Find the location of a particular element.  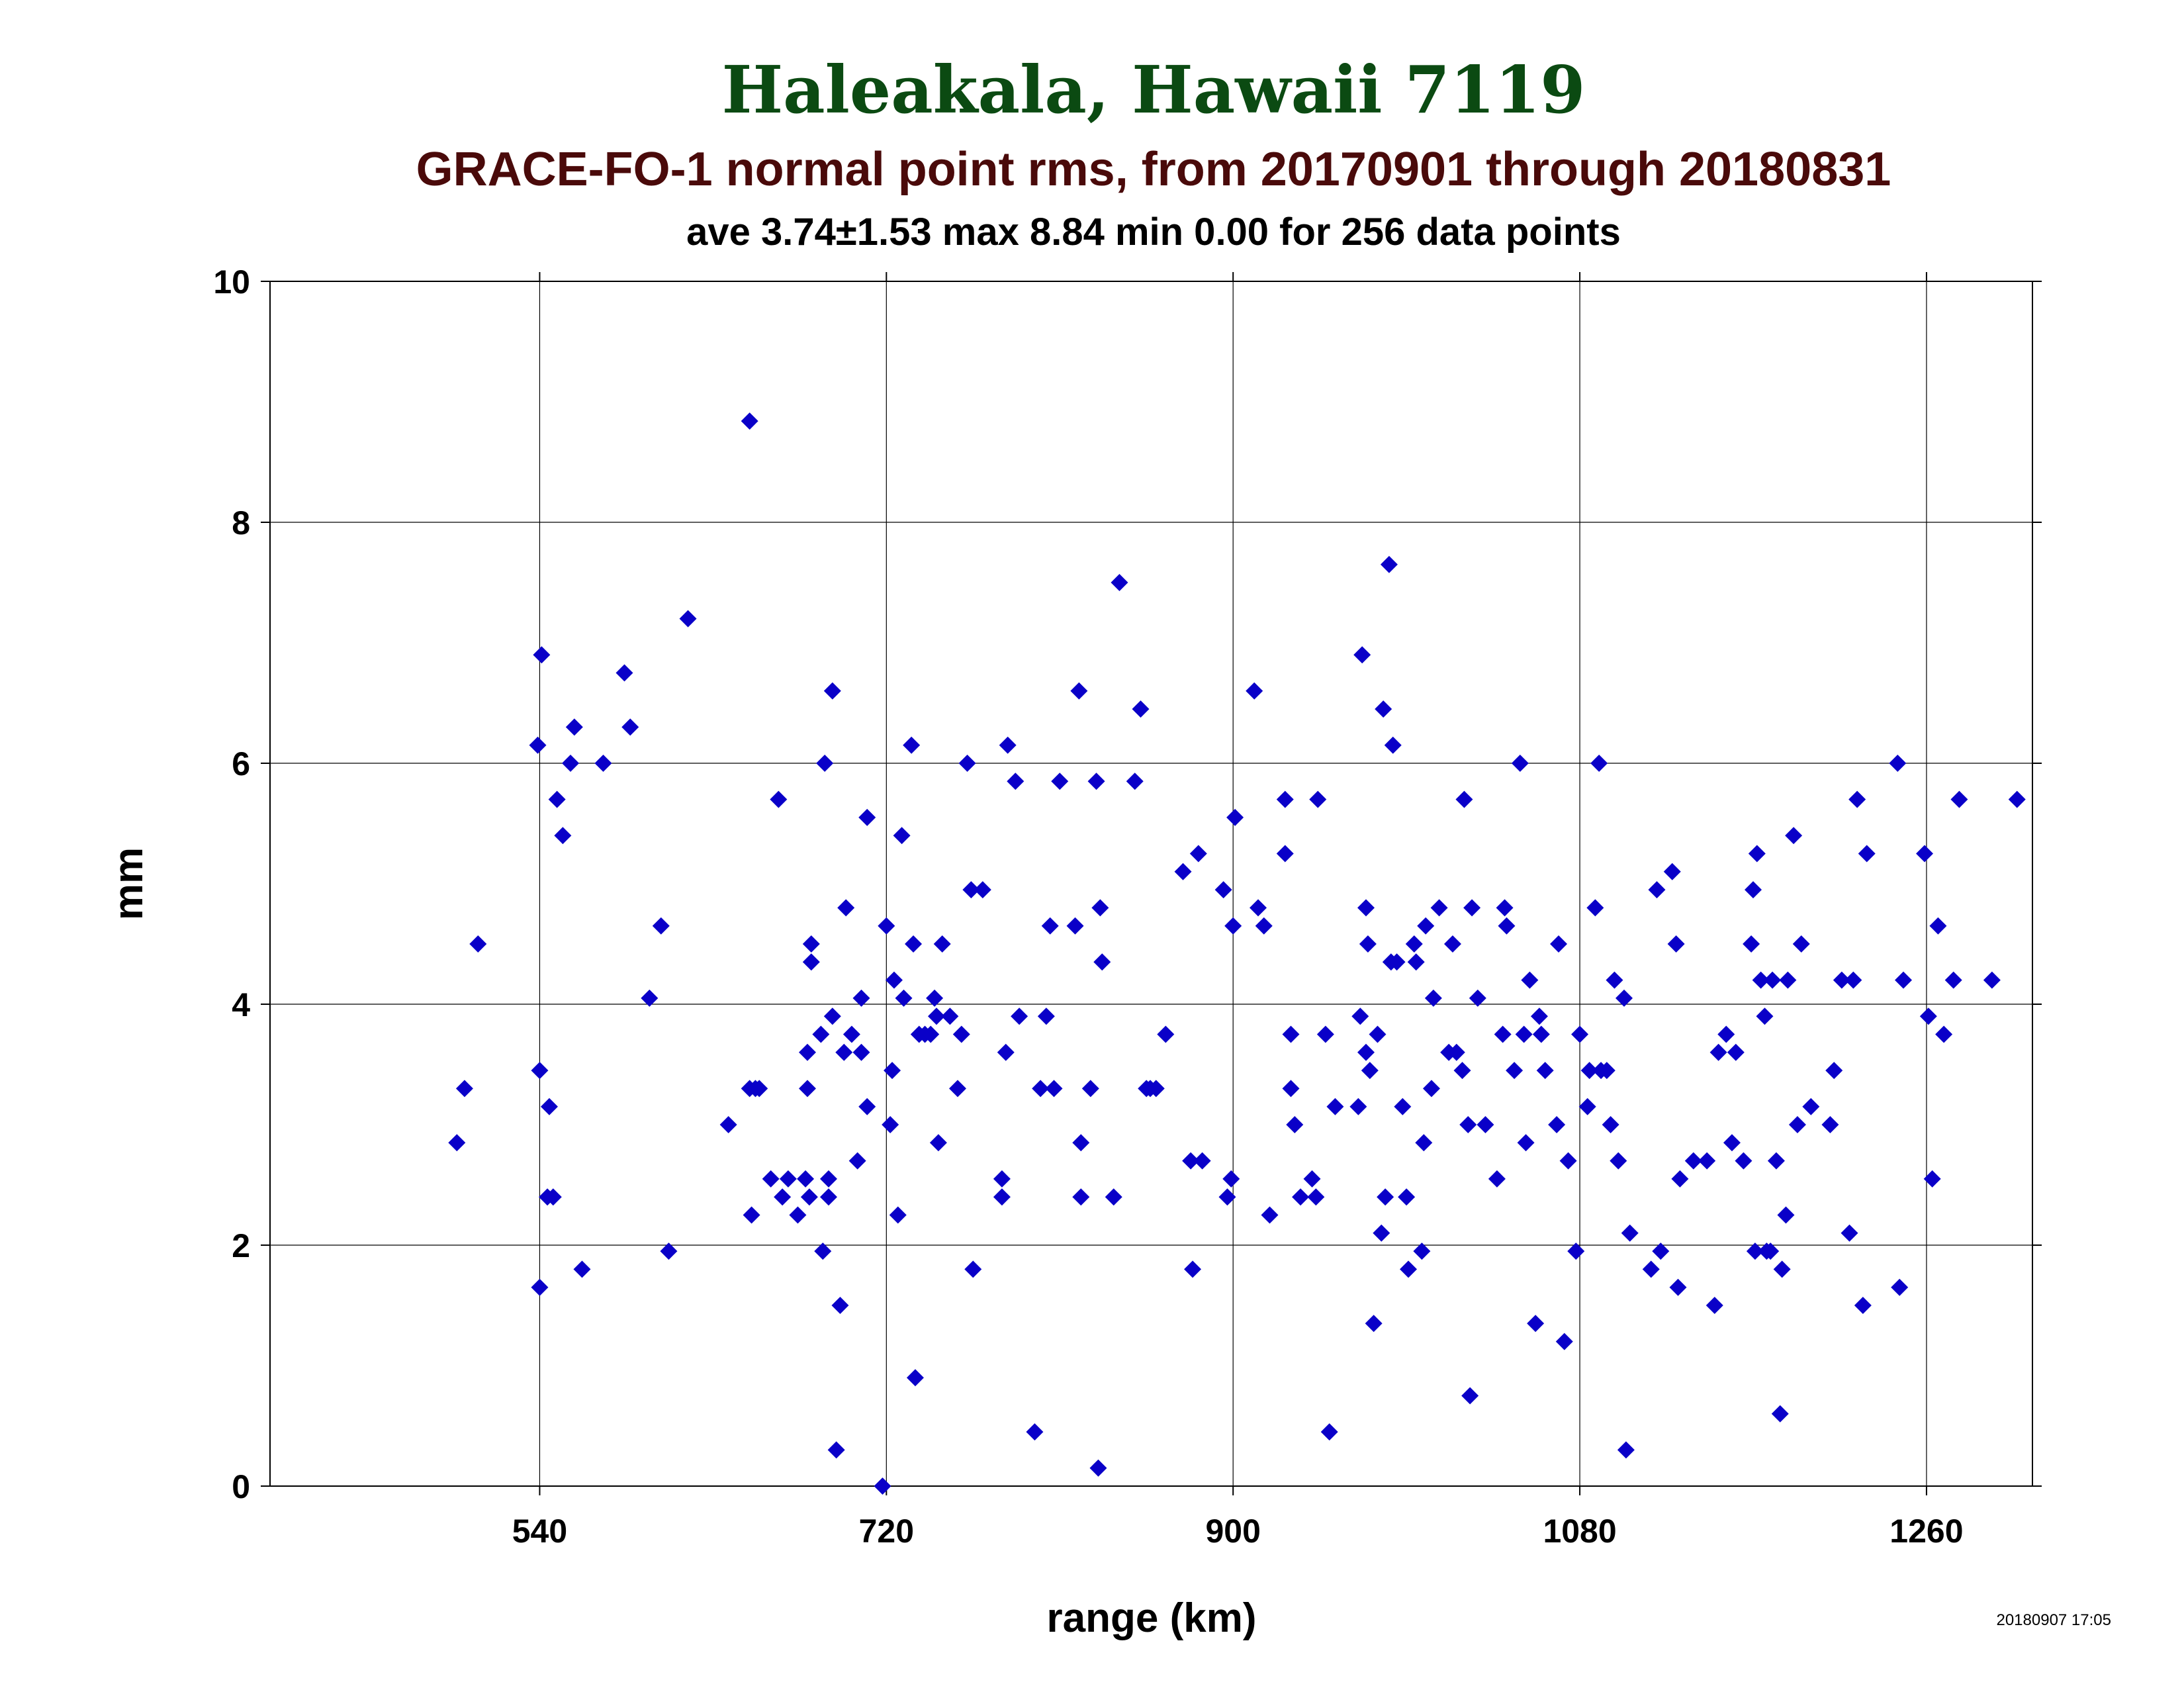

y-tick-label: 4 is located at coordinates (241, 1004).